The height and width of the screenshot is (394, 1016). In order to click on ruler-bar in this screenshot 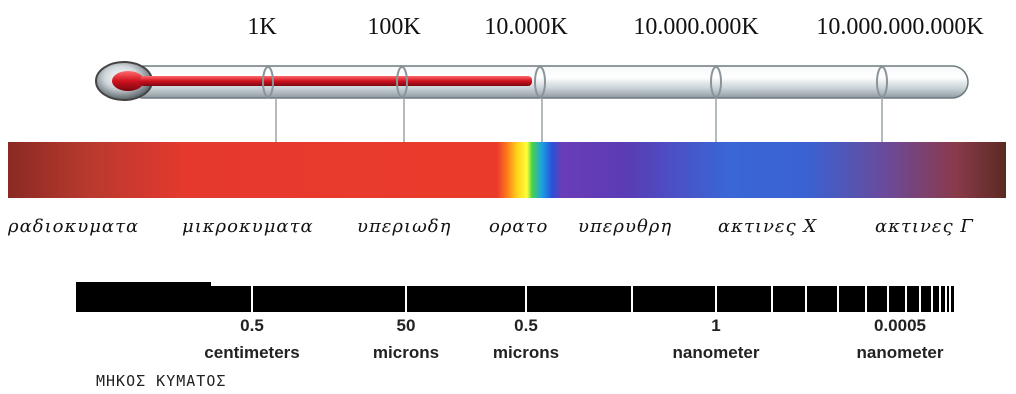, I will do `click(515, 299)`.